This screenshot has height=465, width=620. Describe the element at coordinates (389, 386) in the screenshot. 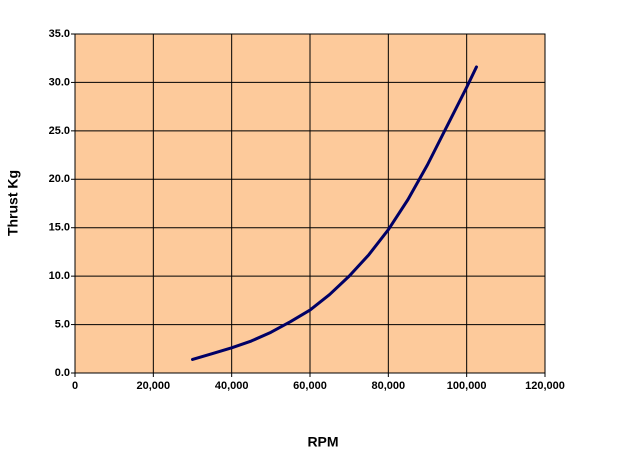

I see `x-tick-label: 80,000` at that location.